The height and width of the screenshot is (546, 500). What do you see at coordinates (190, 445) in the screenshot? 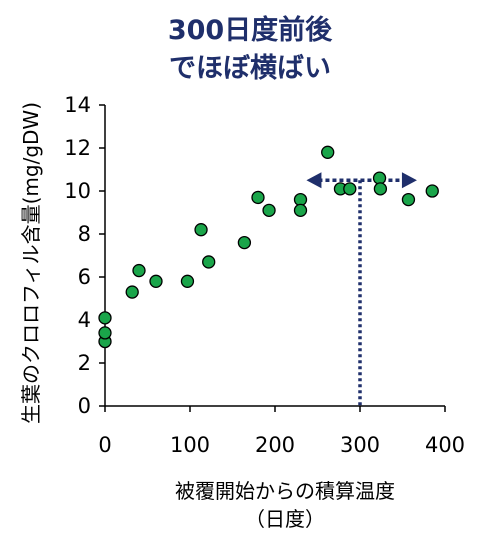
I see `x-tick-label: 100` at bounding box center [190, 445].